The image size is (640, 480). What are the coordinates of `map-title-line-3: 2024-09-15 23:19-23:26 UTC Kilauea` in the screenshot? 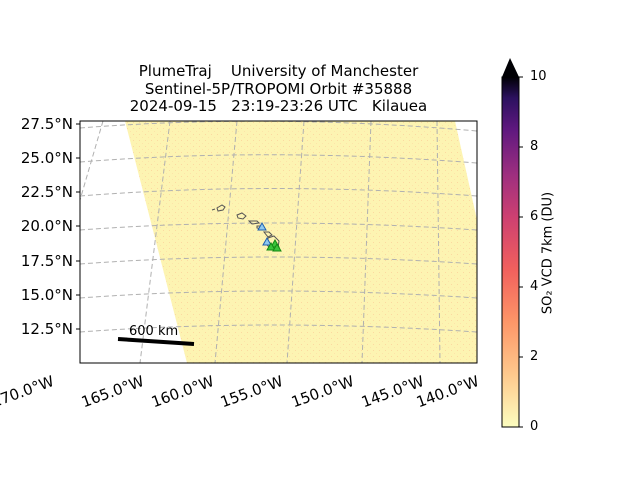 It's located at (278, 106).